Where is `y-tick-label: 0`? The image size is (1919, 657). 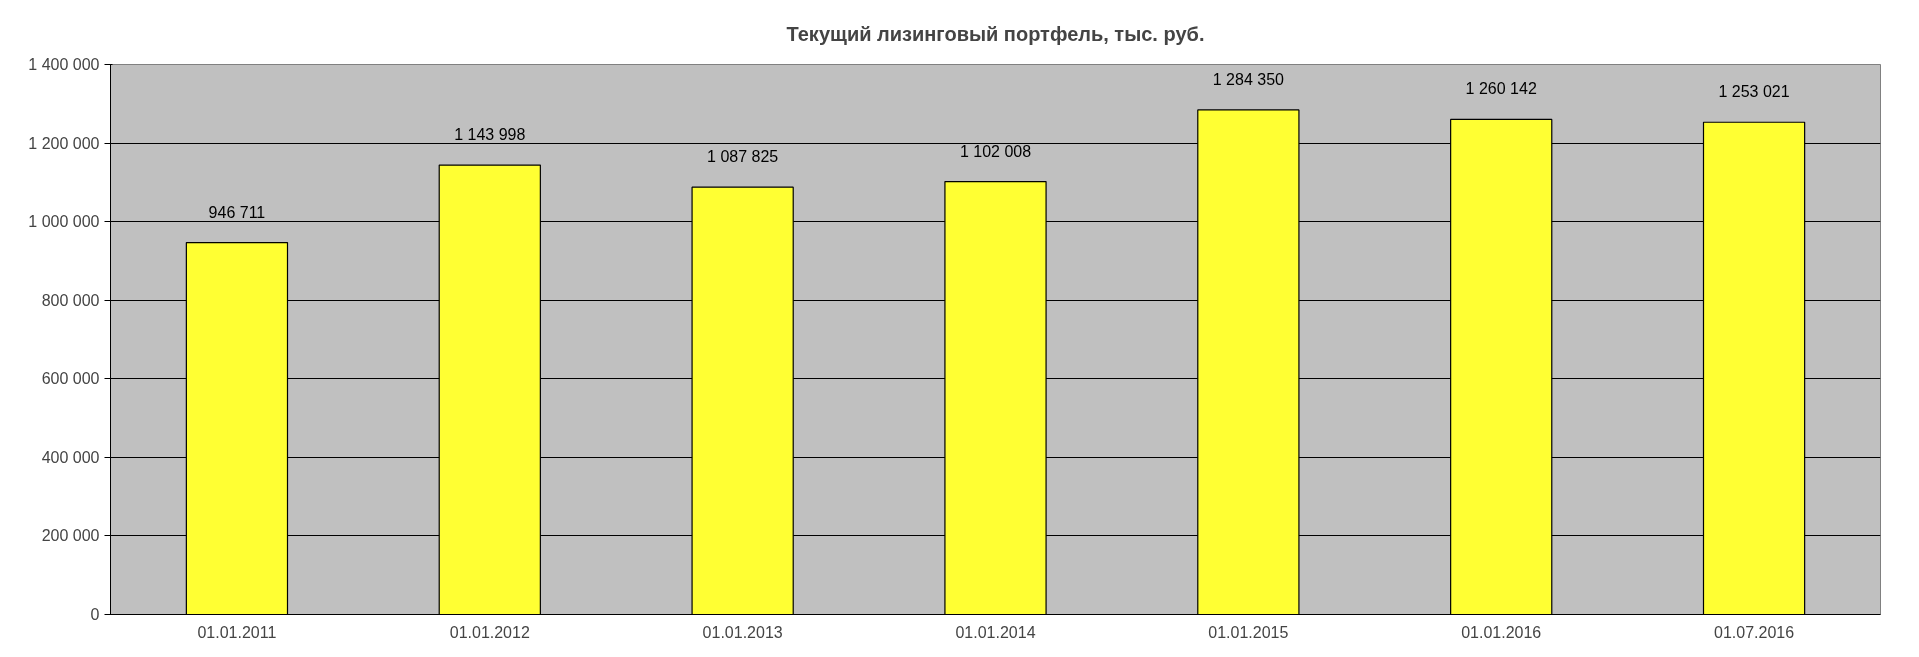 y-tick-label: 0 is located at coordinates (95, 614).